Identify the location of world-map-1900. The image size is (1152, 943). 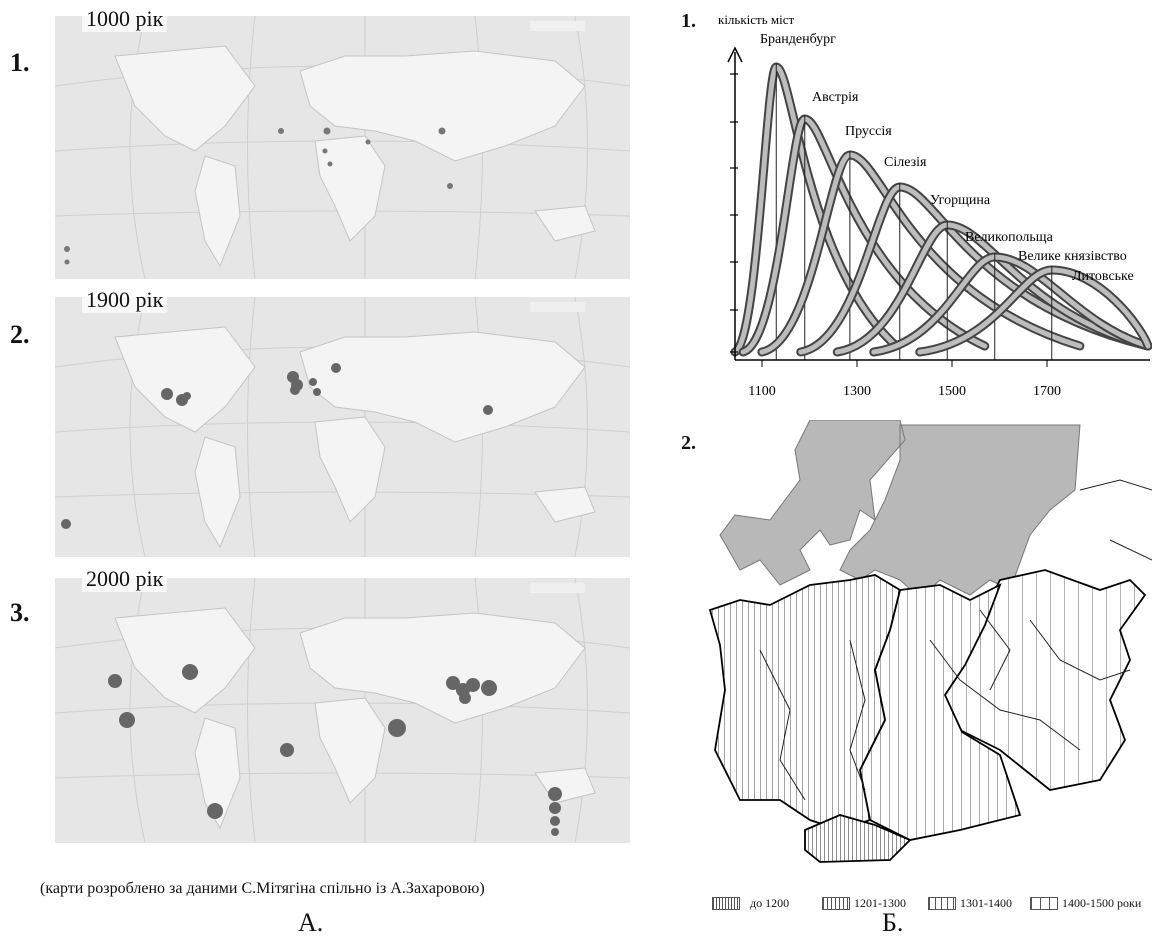
(342, 427).